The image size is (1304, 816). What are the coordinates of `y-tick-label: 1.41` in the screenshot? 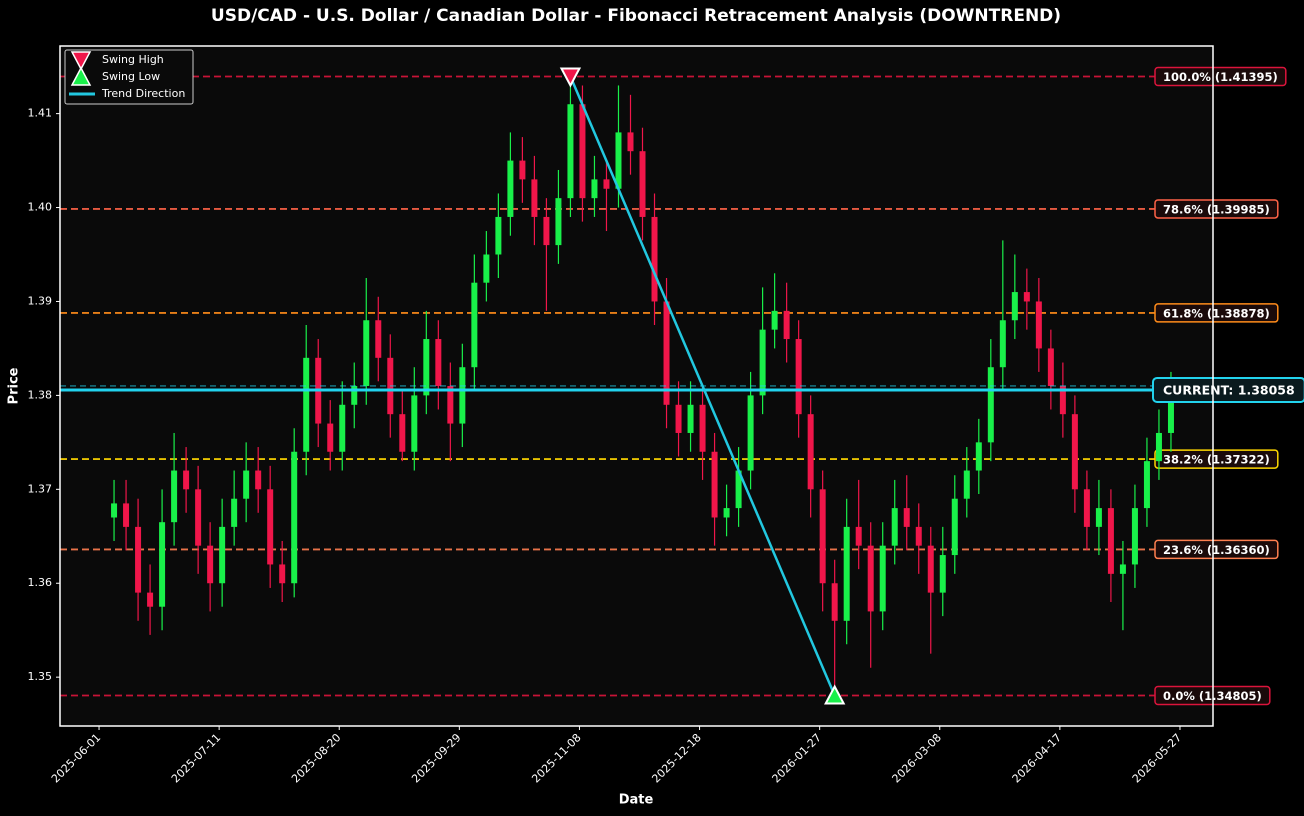 It's located at (40, 113).